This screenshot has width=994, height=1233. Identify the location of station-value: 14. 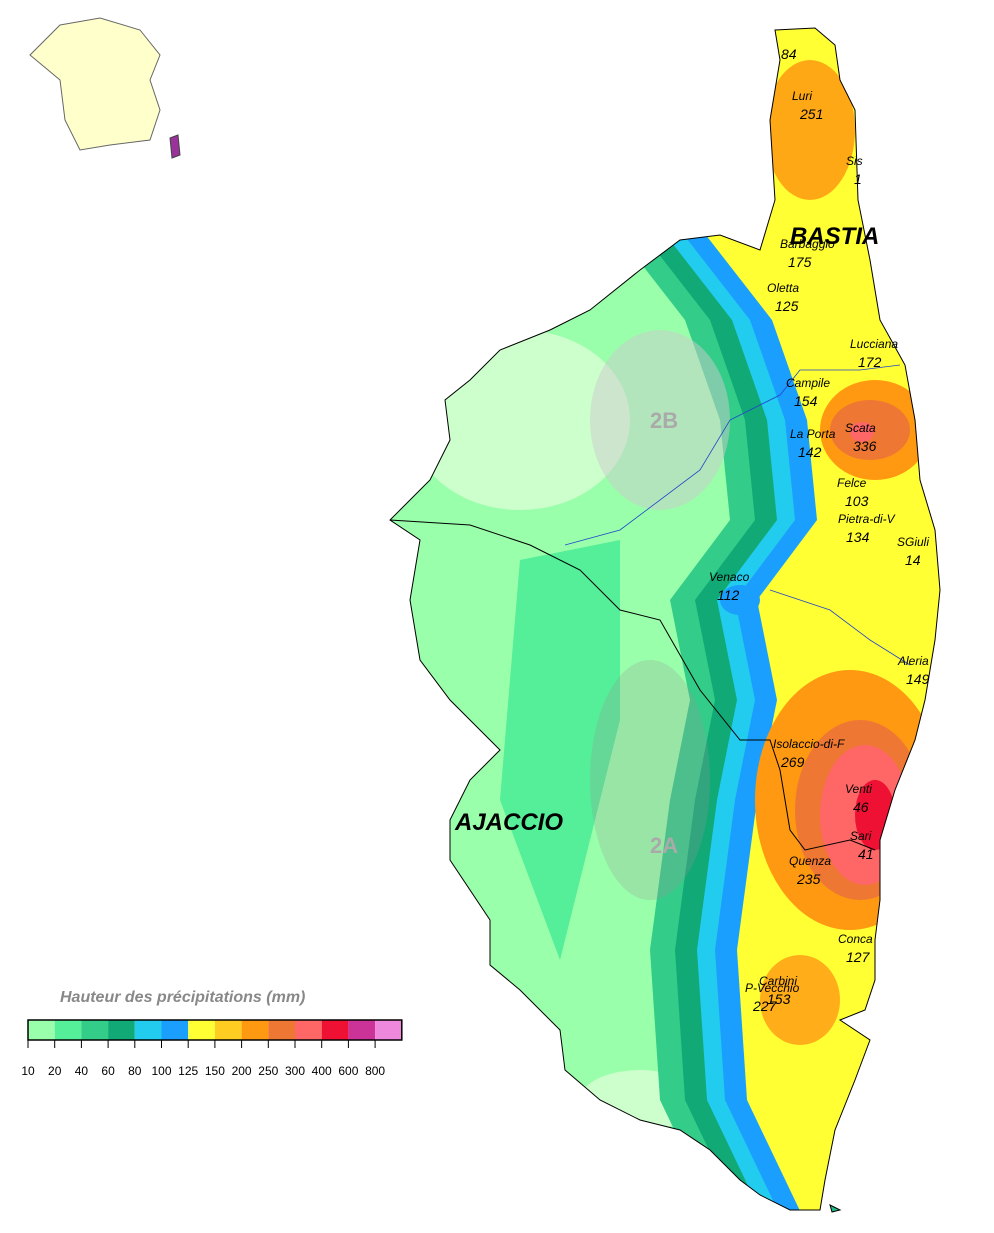
(913, 560).